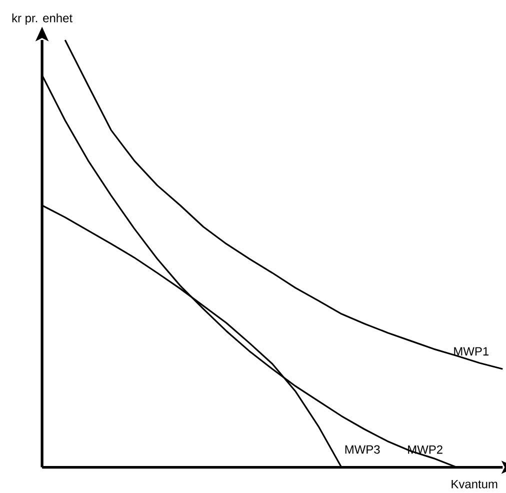 The width and height of the screenshot is (506, 493). I want to click on series-label: MWP1, so click(471, 351).